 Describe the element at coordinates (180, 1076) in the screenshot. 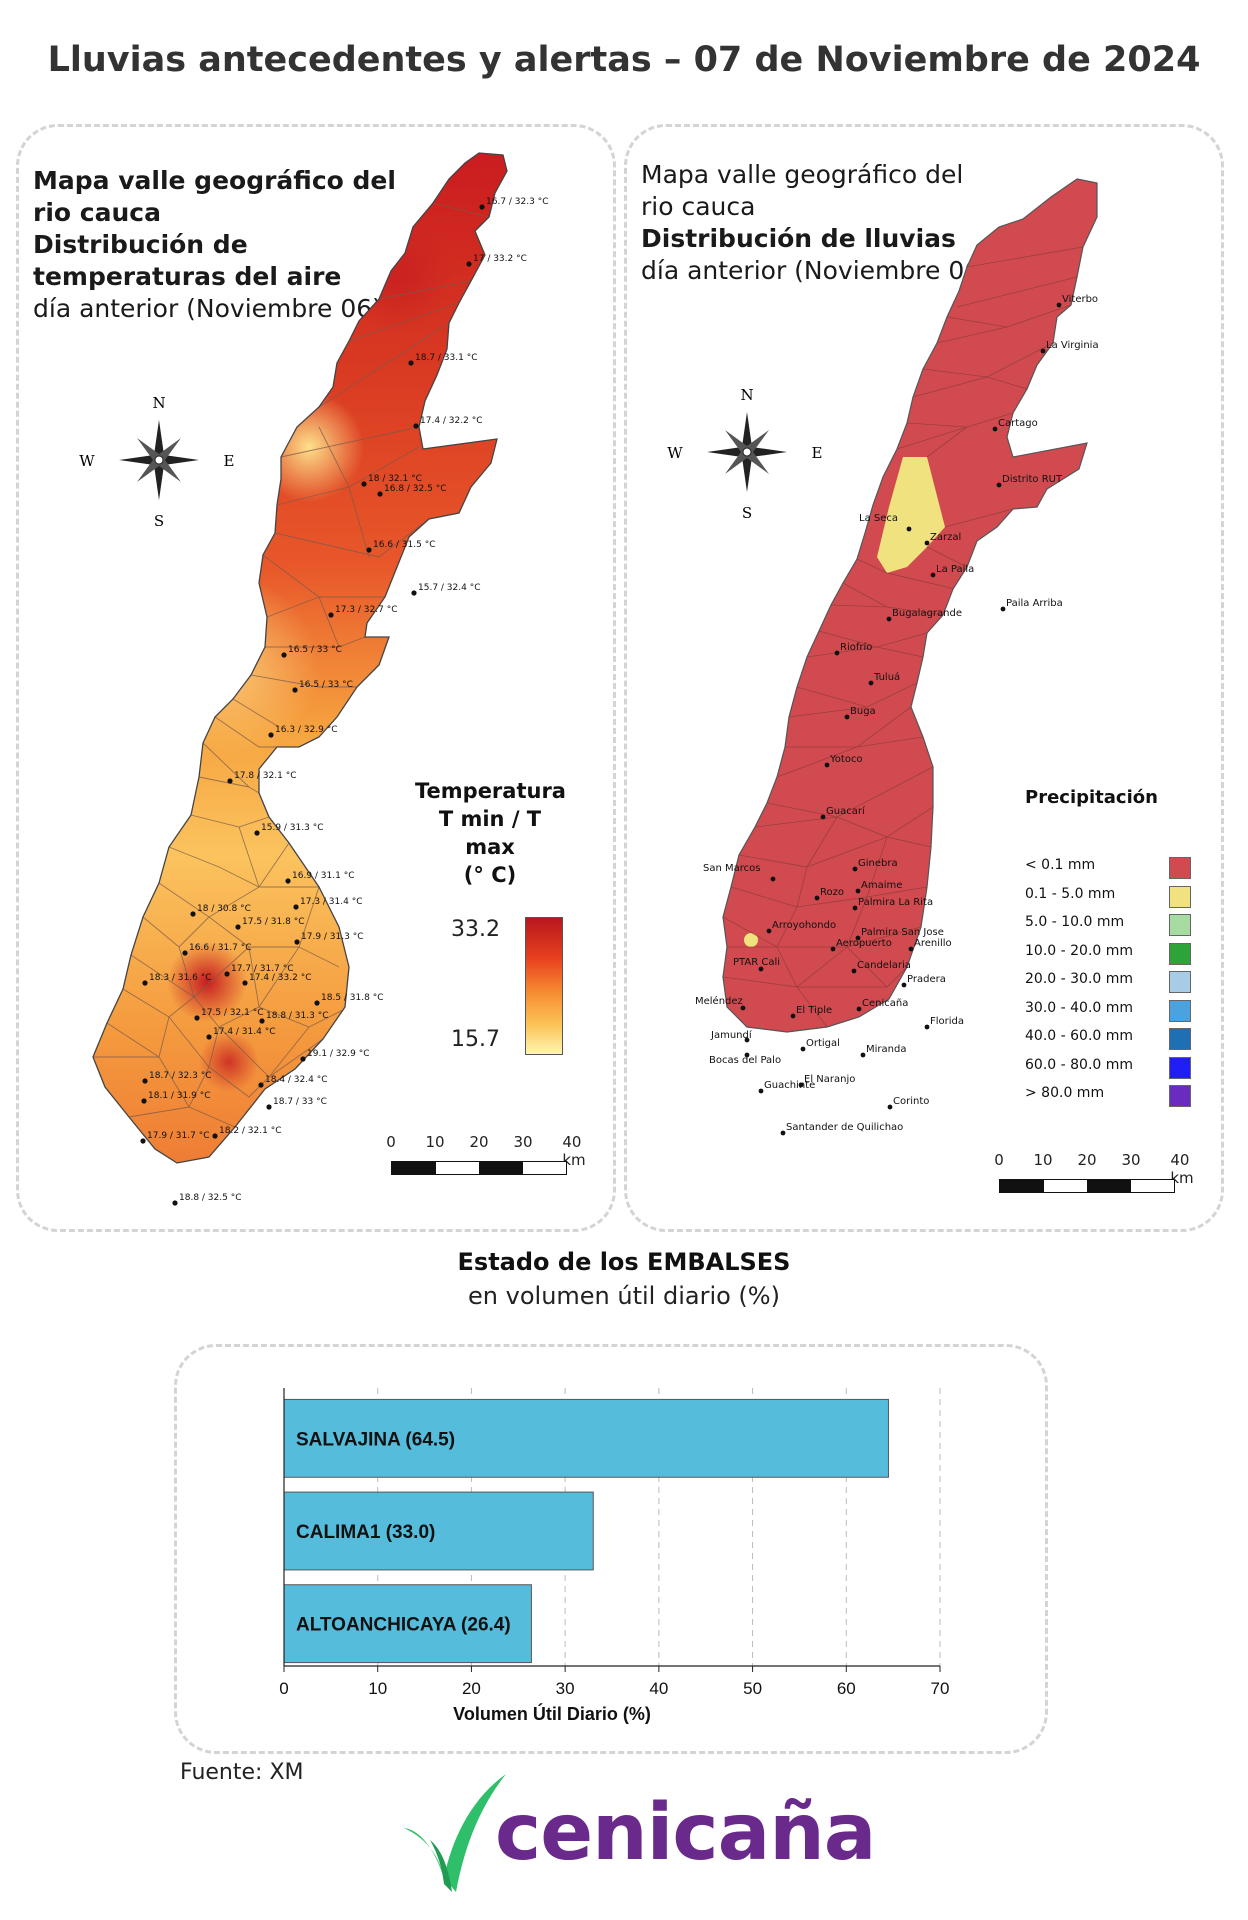

I see `temperature-station-label: 18.7 / 32.3 °C` at that location.